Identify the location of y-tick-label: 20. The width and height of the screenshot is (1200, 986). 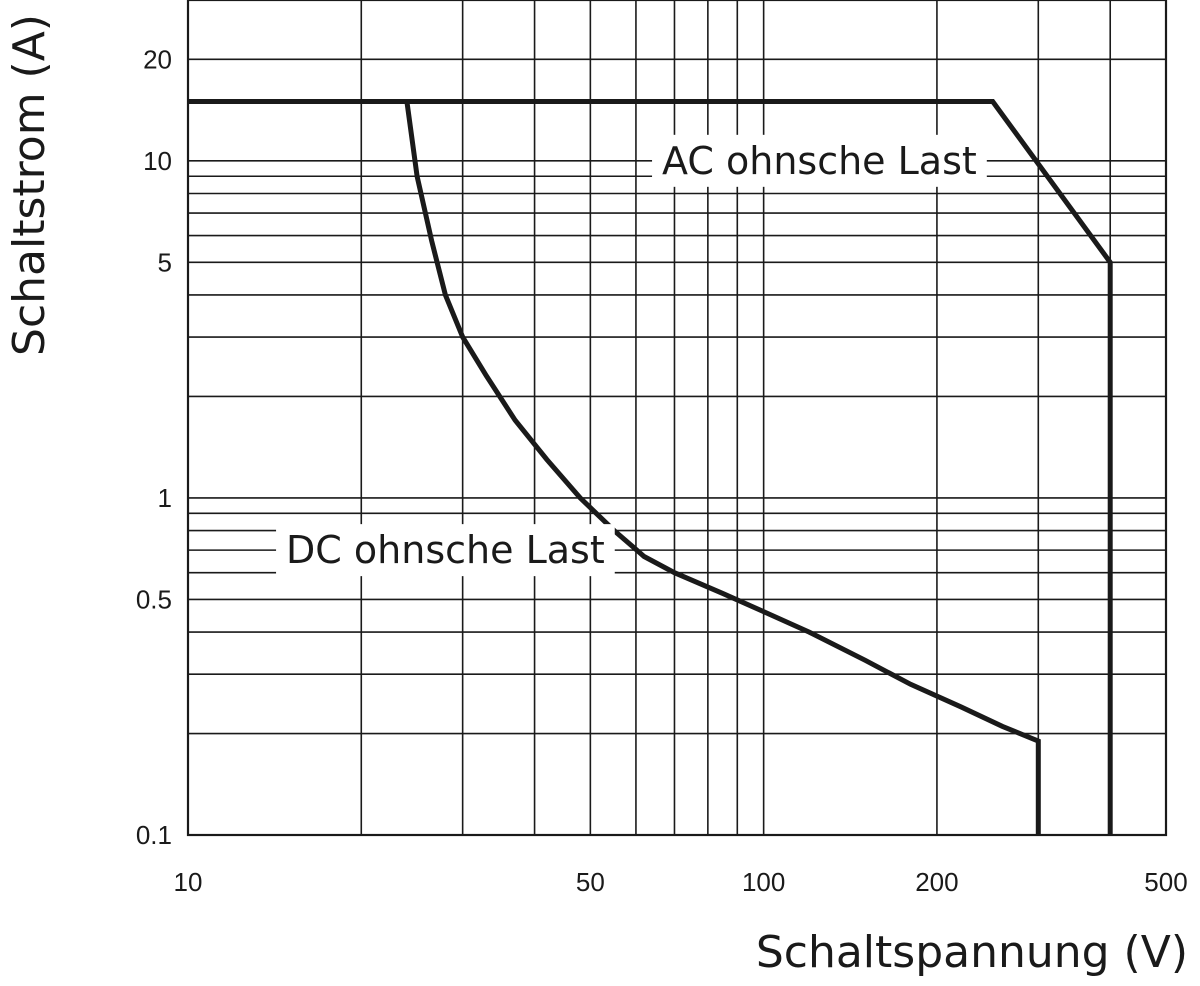
(157, 59).